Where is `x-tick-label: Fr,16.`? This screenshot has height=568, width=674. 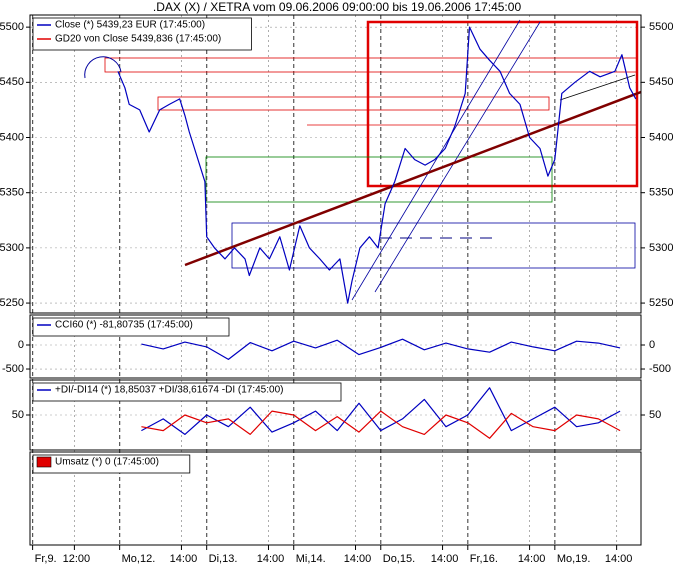 x-tick-label: Fr,16. is located at coordinates (484, 559).